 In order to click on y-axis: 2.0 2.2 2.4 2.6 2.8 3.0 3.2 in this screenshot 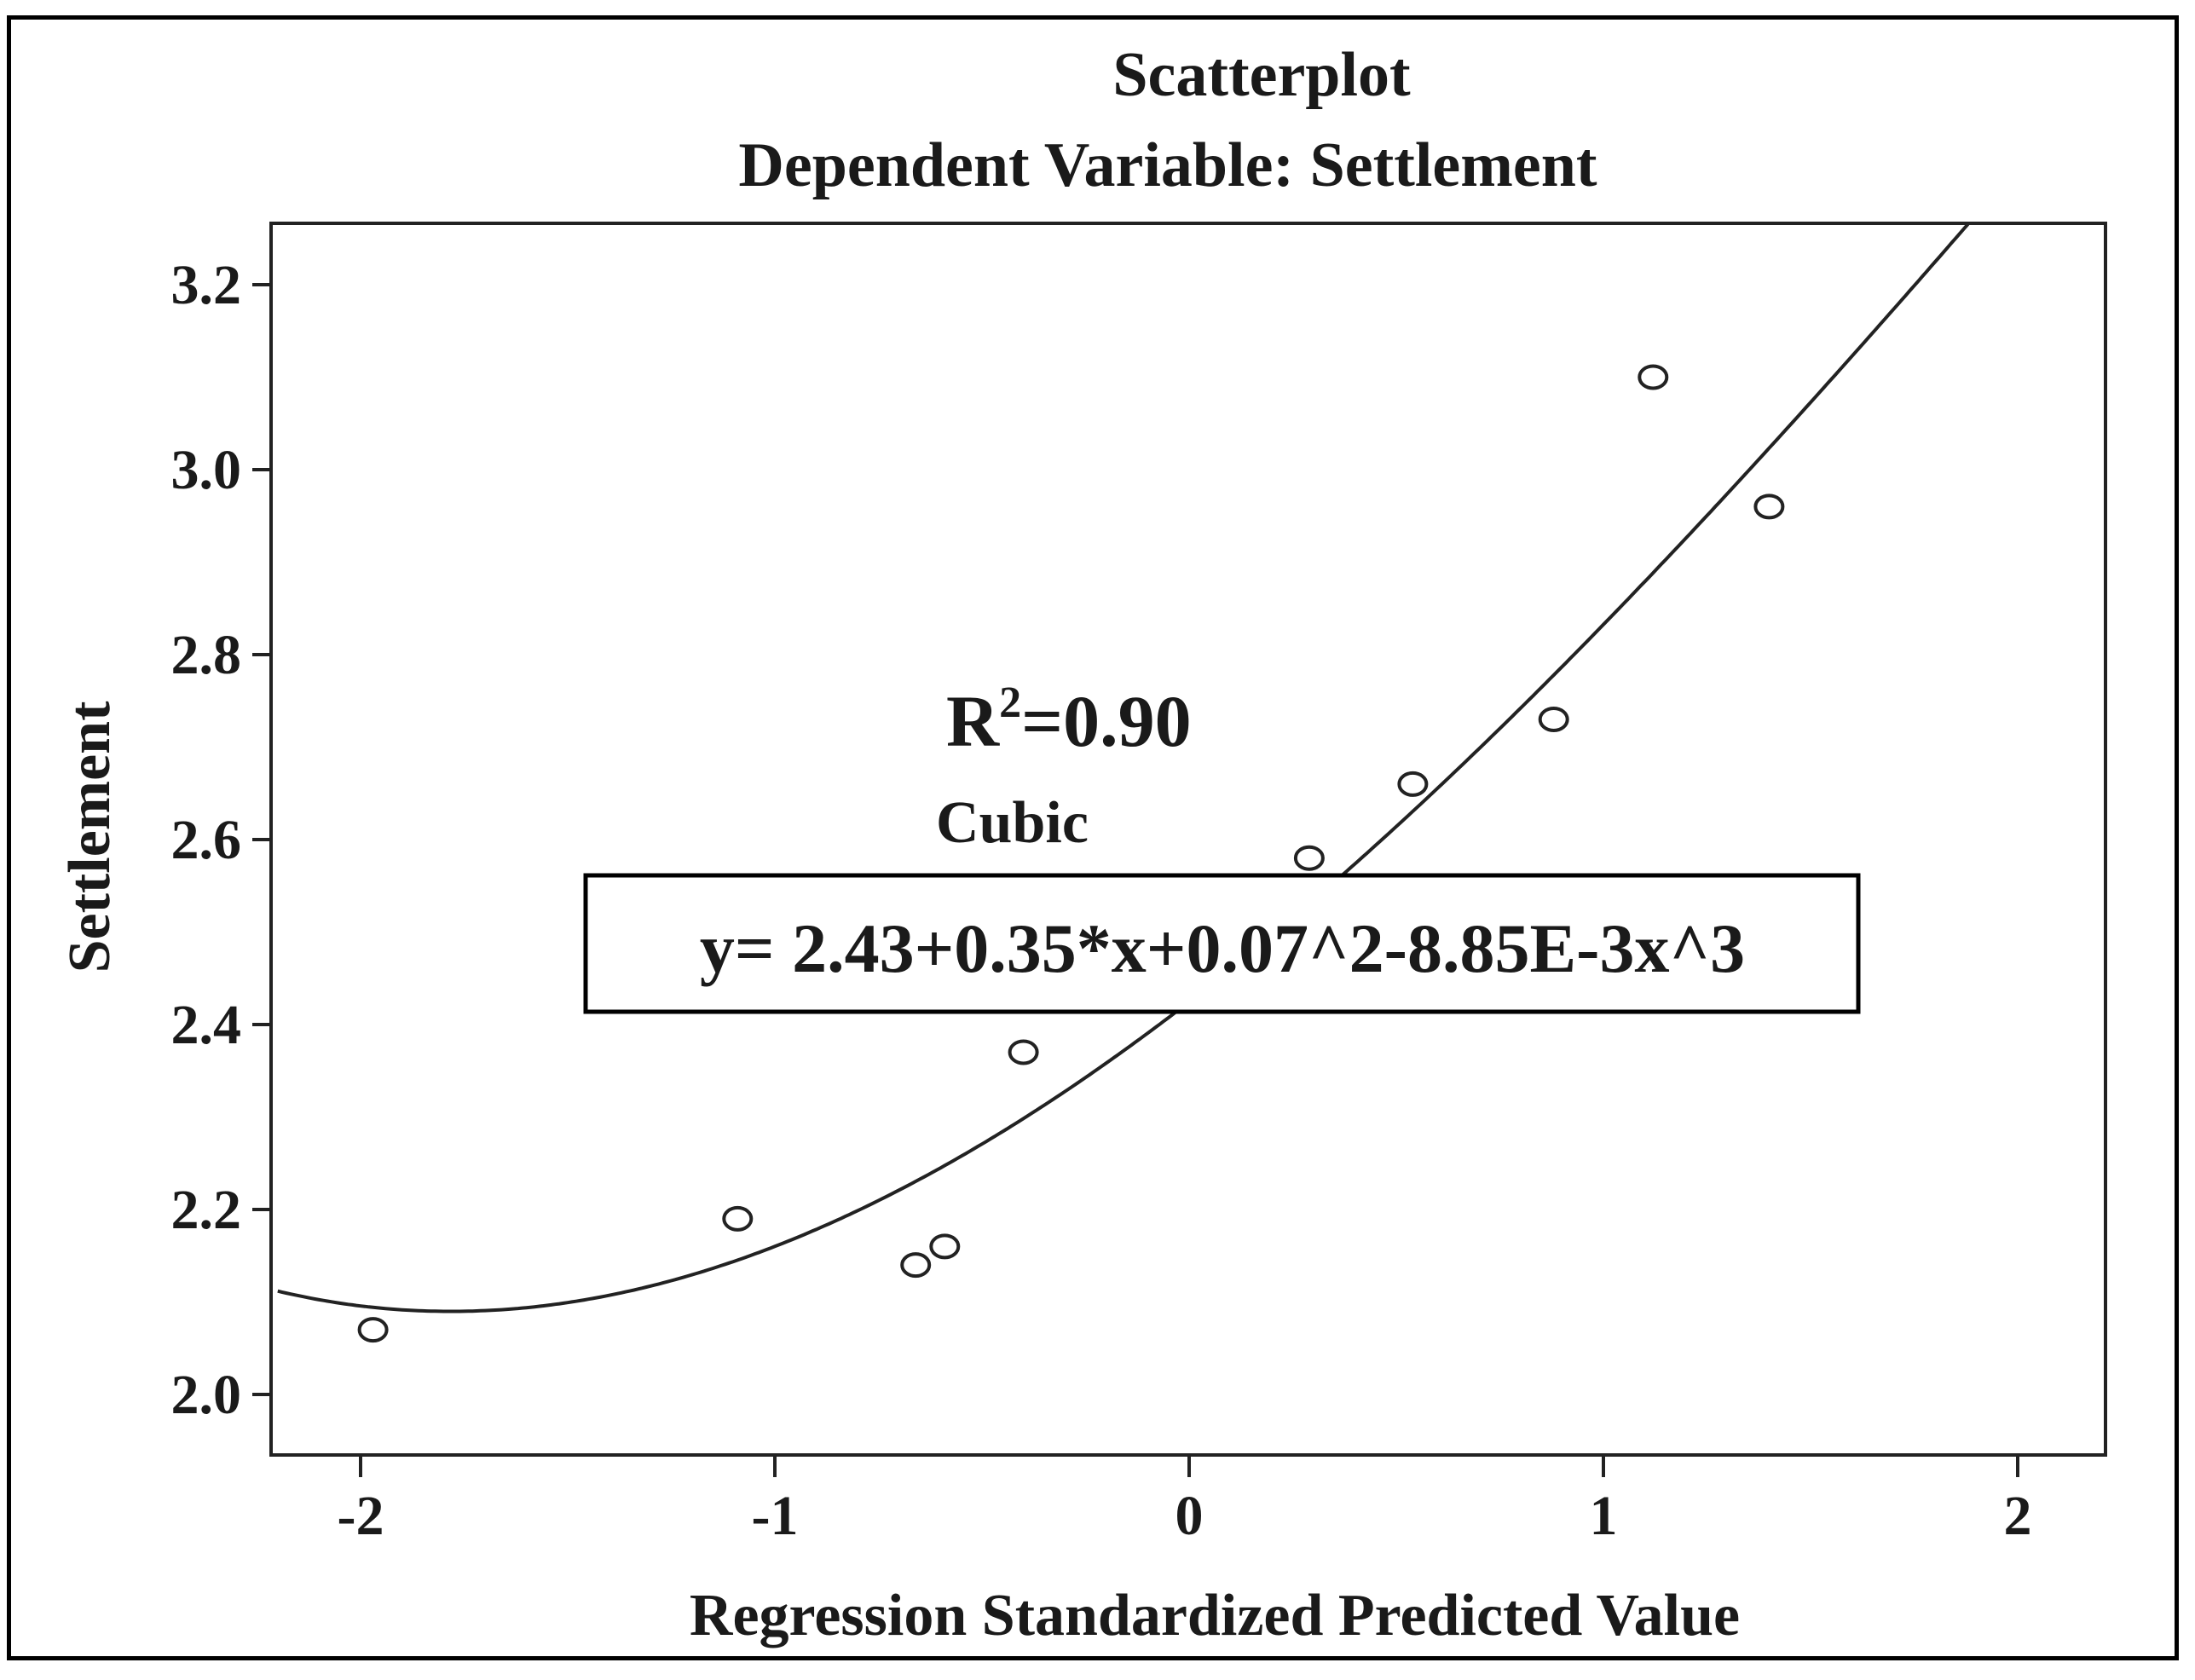, I will do `click(221, 840)`.